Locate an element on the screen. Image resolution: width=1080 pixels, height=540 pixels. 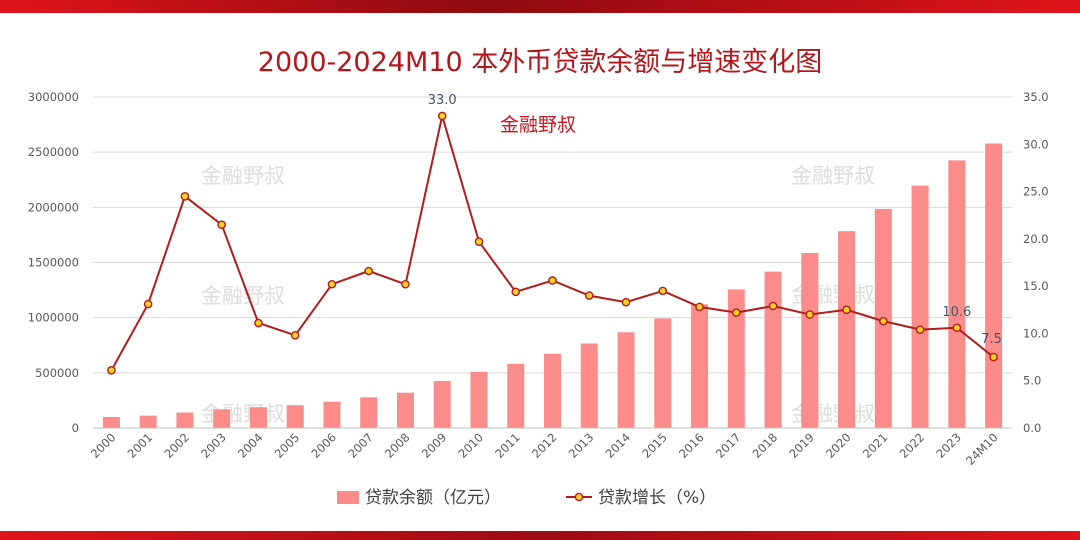
x-tick-label: 2003 is located at coordinates (213, 445).